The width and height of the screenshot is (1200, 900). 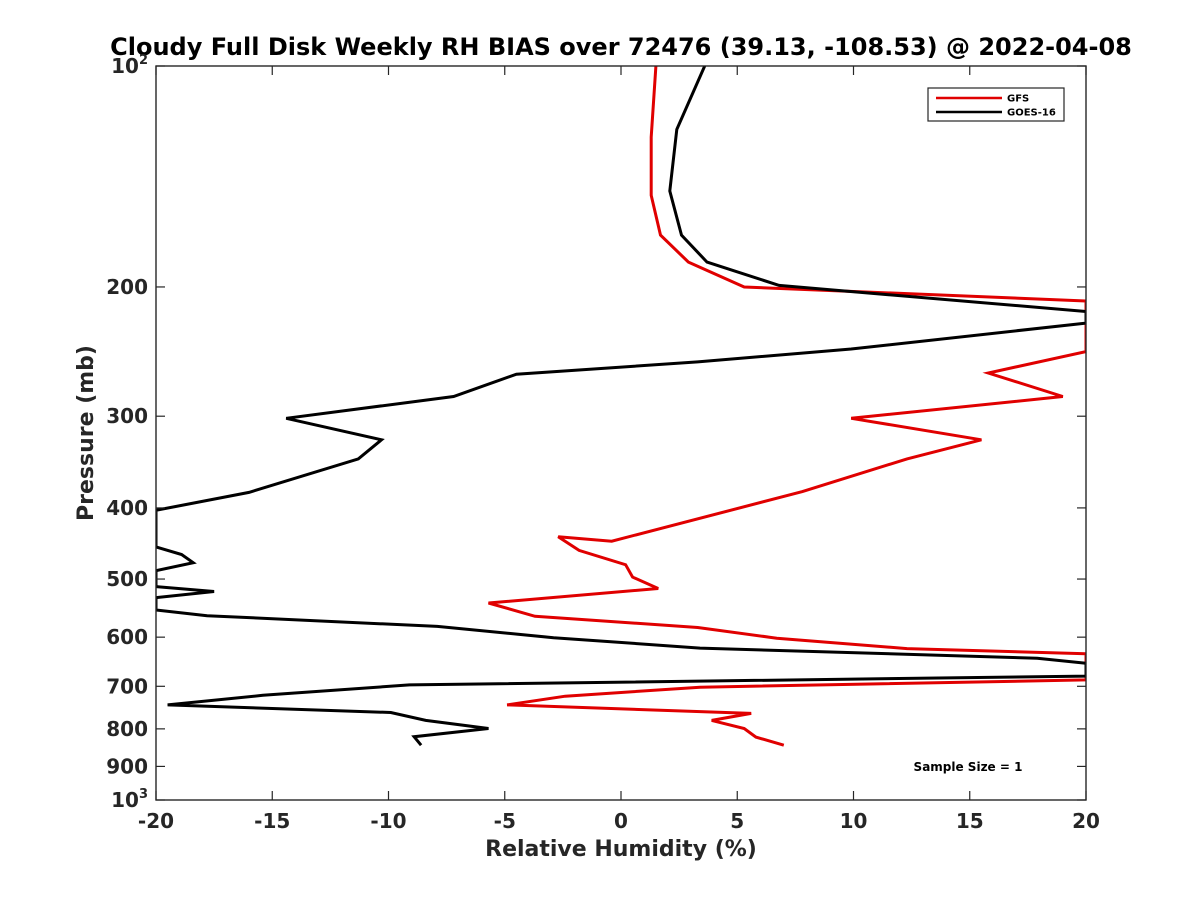 What do you see at coordinates (127, 637) in the screenshot?
I see `y-tick-label: 600` at bounding box center [127, 637].